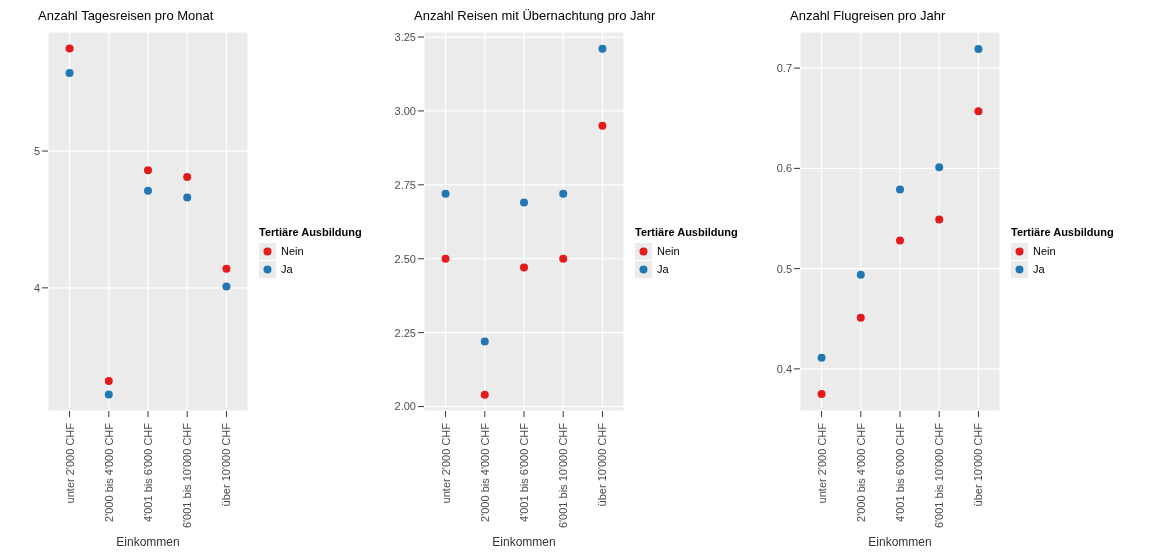 The width and height of the screenshot is (1150, 560). Describe the element at coordinates (535, 16) in the screenshot. I see `chart-title: Anzahl Reisen mit Übernachtung pro Jahr` at that location.